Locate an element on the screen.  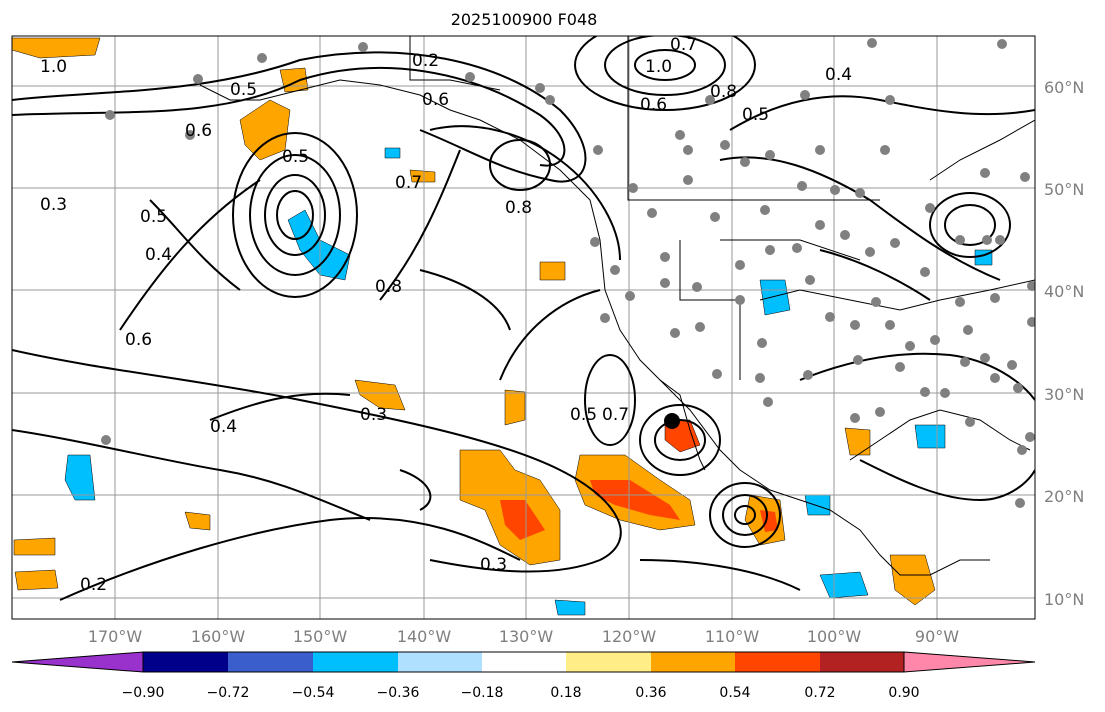
lon-label-90w: 90°W is located at coordinates (937, 636).